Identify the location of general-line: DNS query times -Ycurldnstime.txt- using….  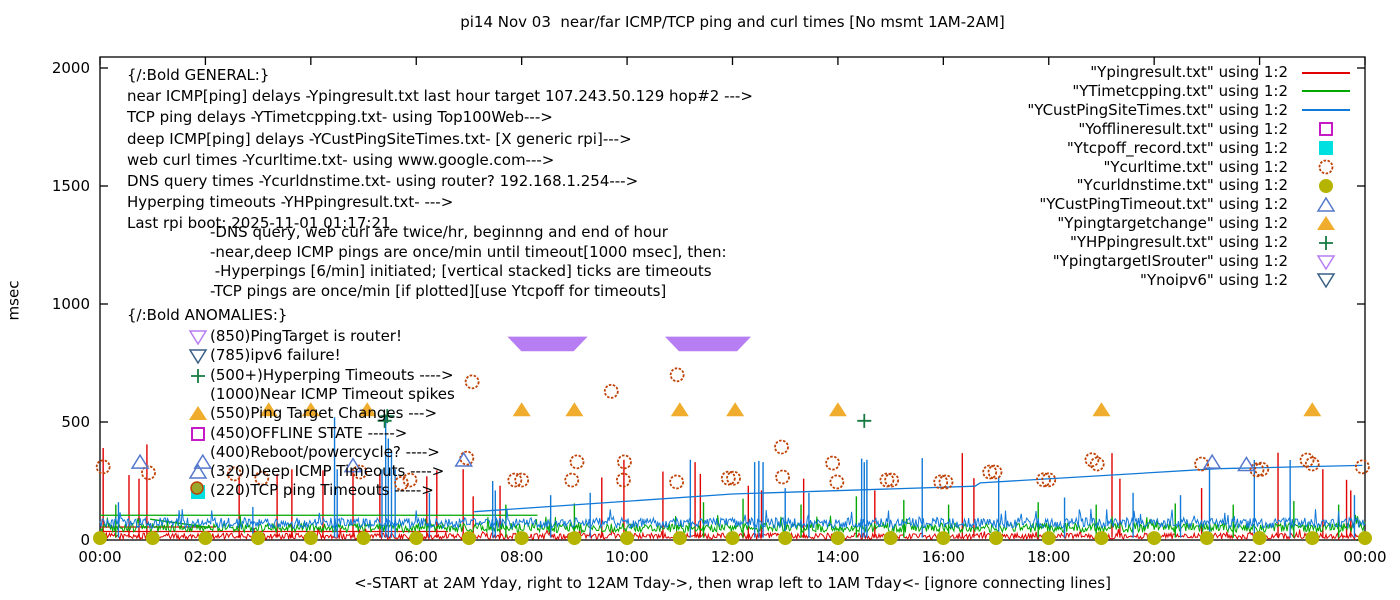
(383, 181).